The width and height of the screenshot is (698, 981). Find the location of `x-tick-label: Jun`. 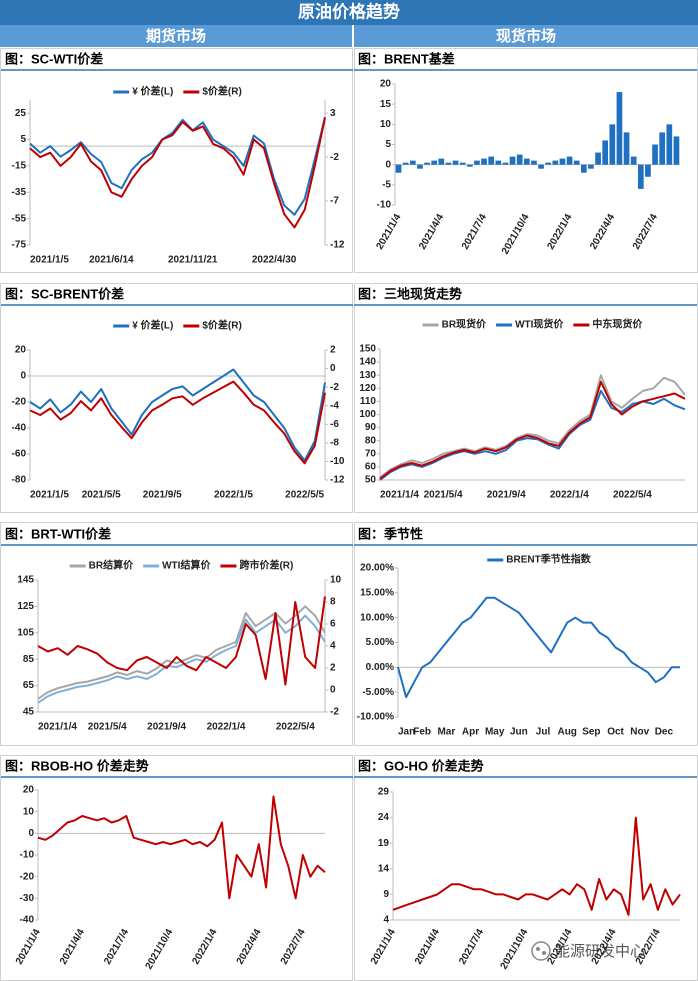

x-tick-label: Jun is located at coordinates (519, 732).